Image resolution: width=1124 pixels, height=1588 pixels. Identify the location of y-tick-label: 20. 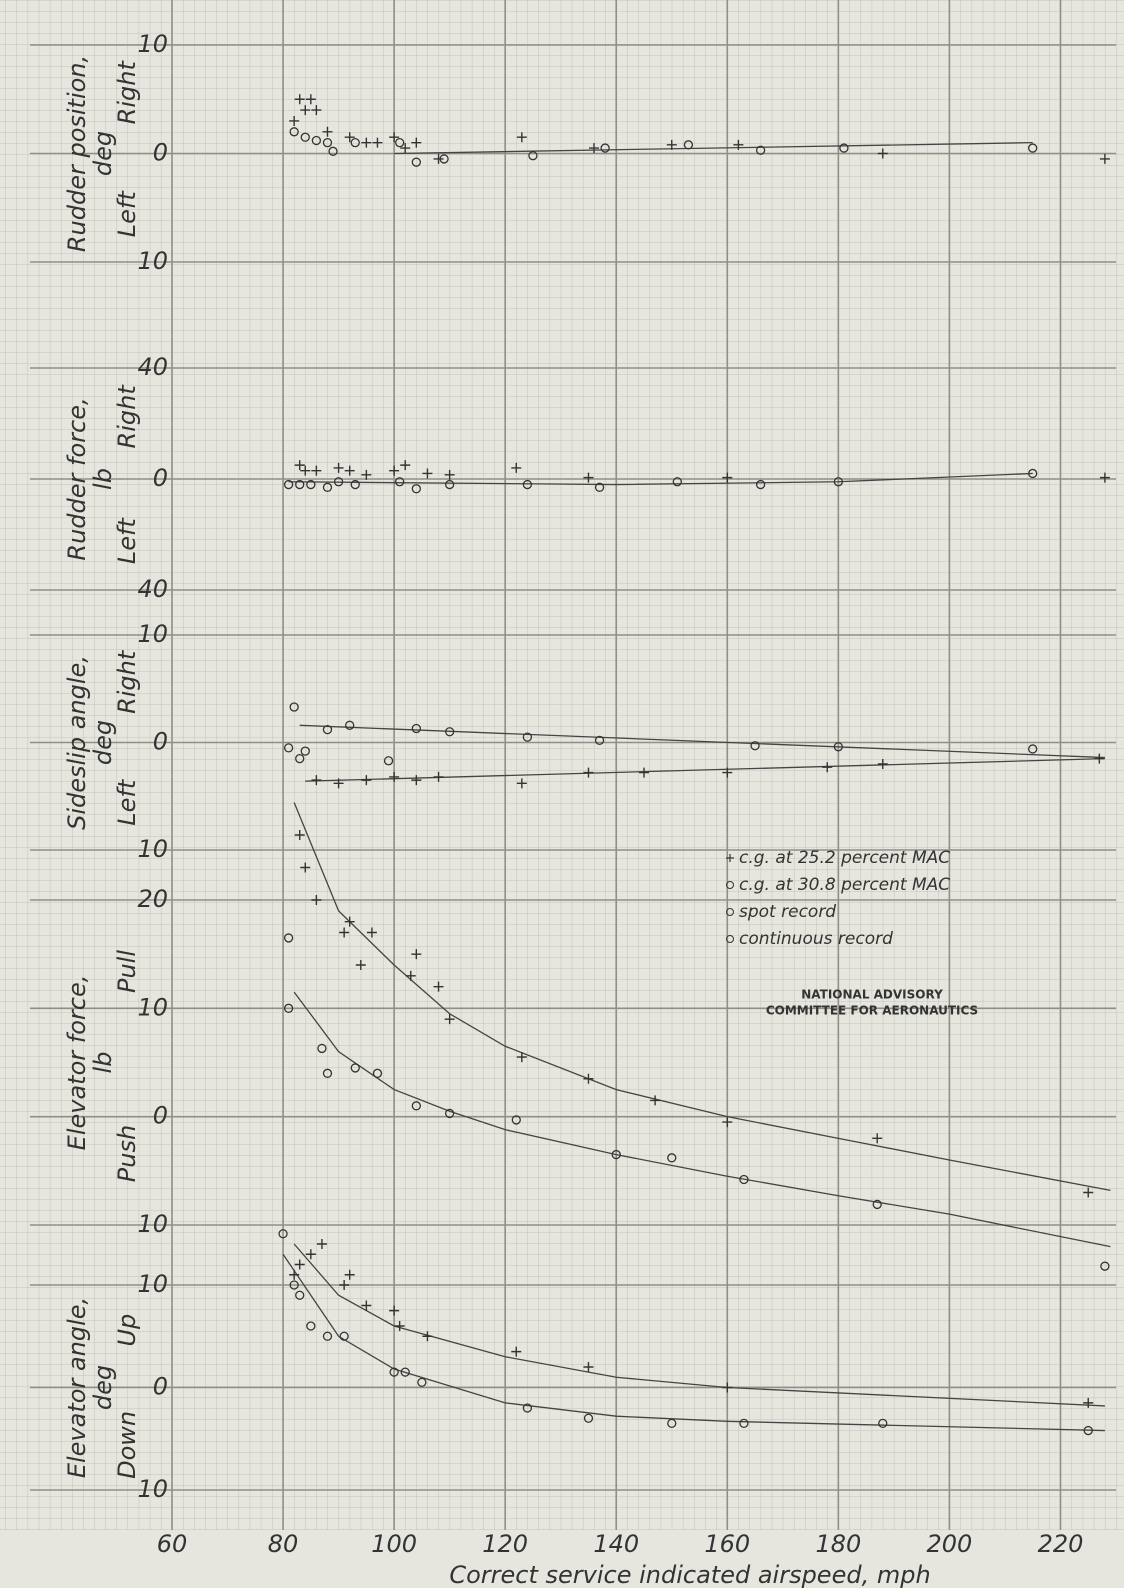
(152, 899).